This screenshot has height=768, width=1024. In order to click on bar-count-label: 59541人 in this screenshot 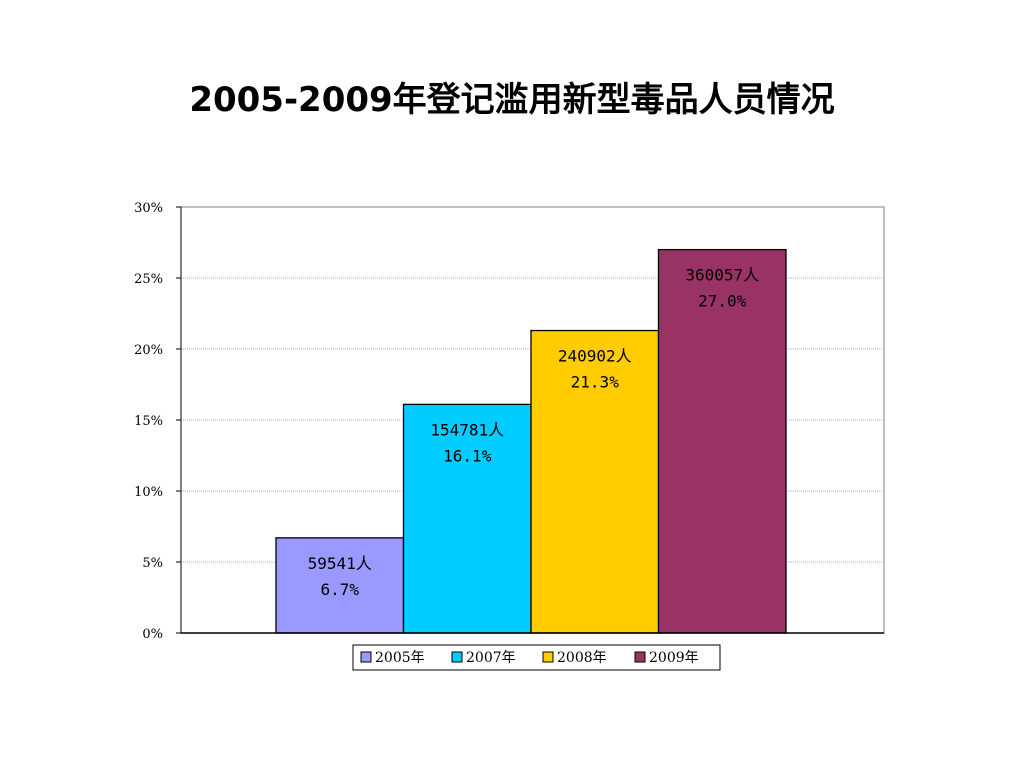, I will do `click(340, 563)`.